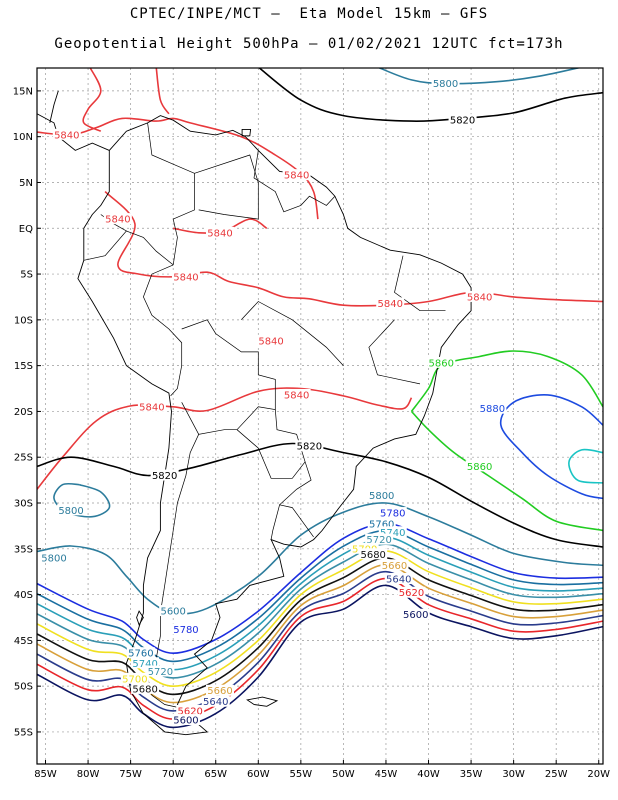 The height and width of the screenshot is (800, 618). Describe the element at coordinates (23, 504) in the screenshot. I see `lat-tick-label: 30S` at that location.